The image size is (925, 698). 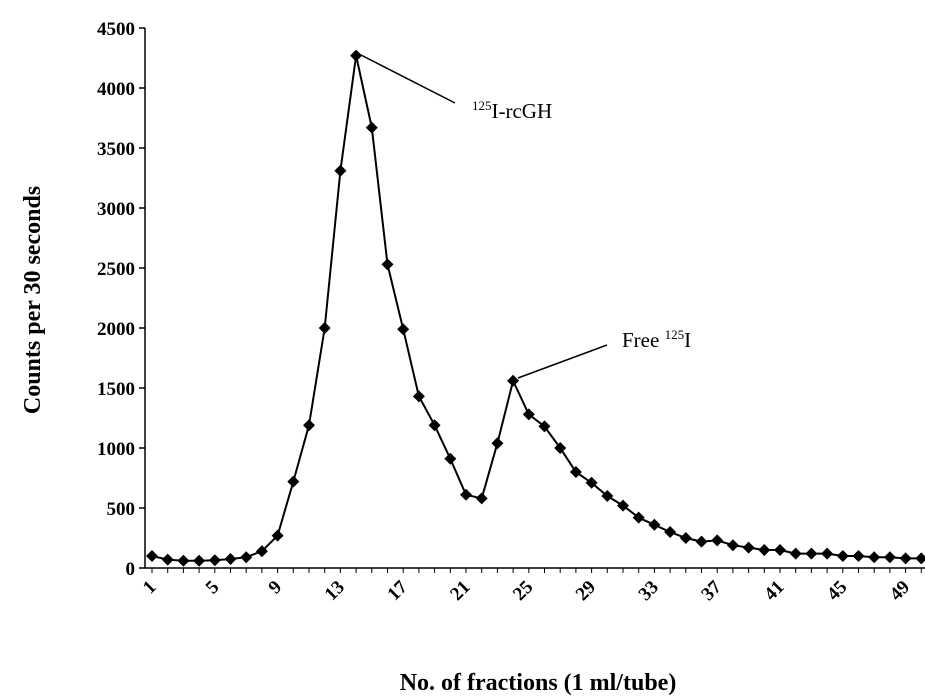 What do you see at coordinates (116, 389) in the screenshot?
I see `y-tick-label: 1500` at bounding box center [116, 389].